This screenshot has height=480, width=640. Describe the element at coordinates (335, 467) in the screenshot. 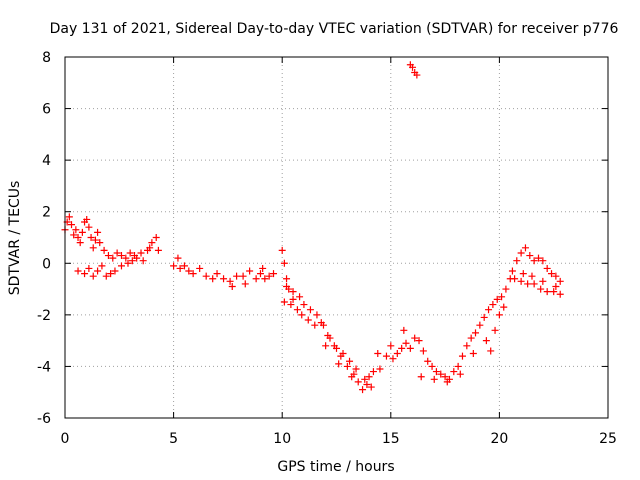

I see `x-axis-label: GPS time / hours` at that location.